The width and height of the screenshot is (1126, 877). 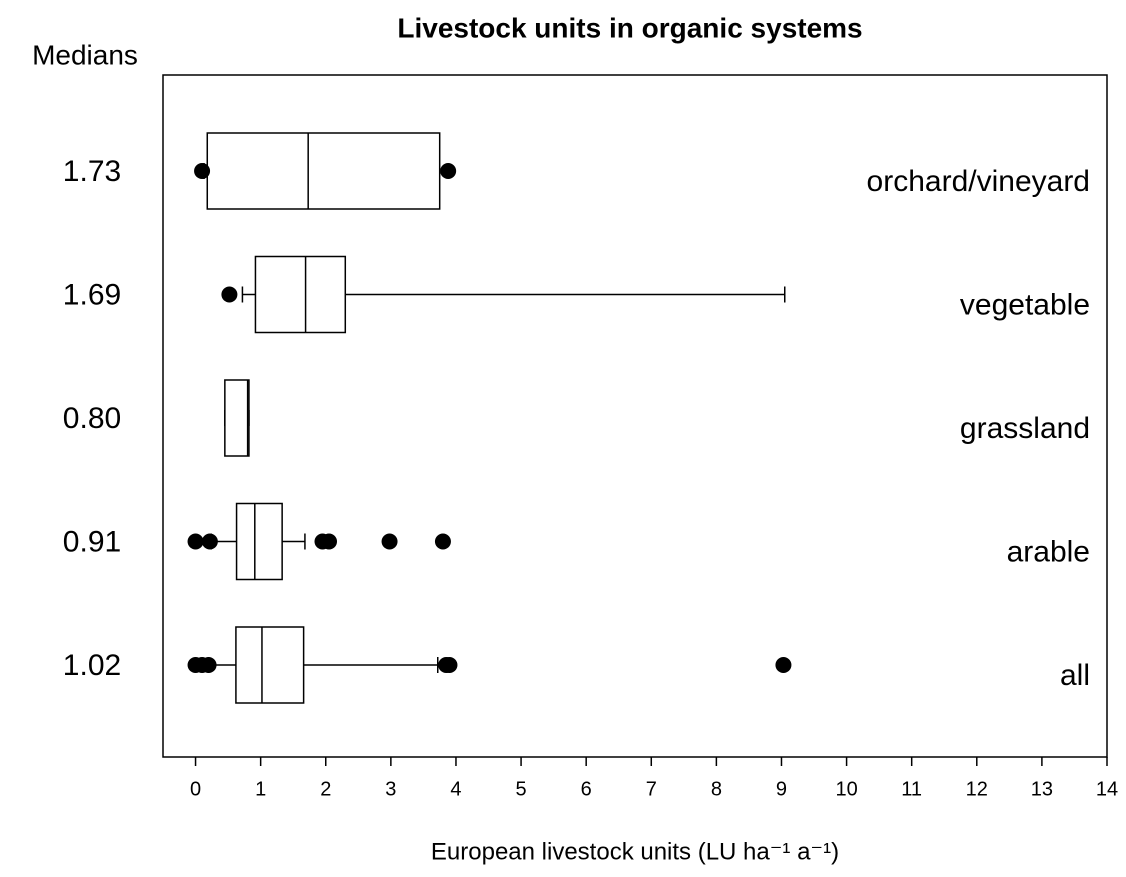 I want to click on category-label: orchard/vineyard, so click(x=978, y=181).